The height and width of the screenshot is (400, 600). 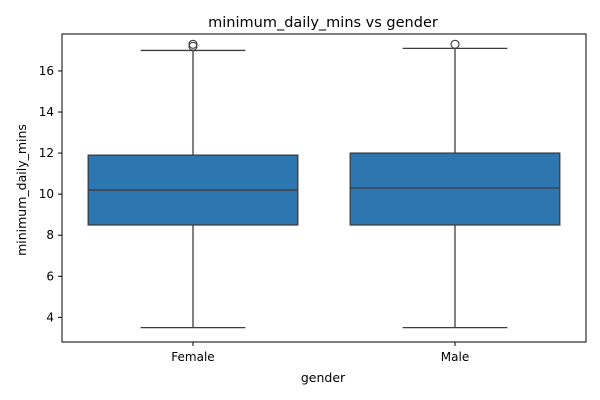 I want to click on chart-title: minimum_daily_mins vs gender, so click(x=323, y=23).